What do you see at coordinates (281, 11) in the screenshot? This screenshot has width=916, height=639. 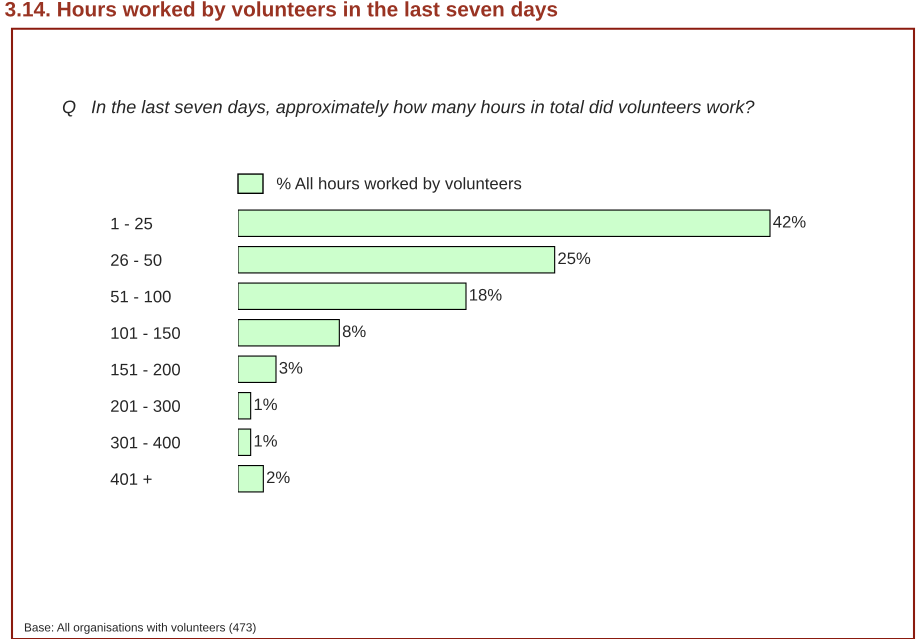 I see `chart-title: 3.14. Hours worked by volunteers in the last seven days` at bounding box center [281, 11].